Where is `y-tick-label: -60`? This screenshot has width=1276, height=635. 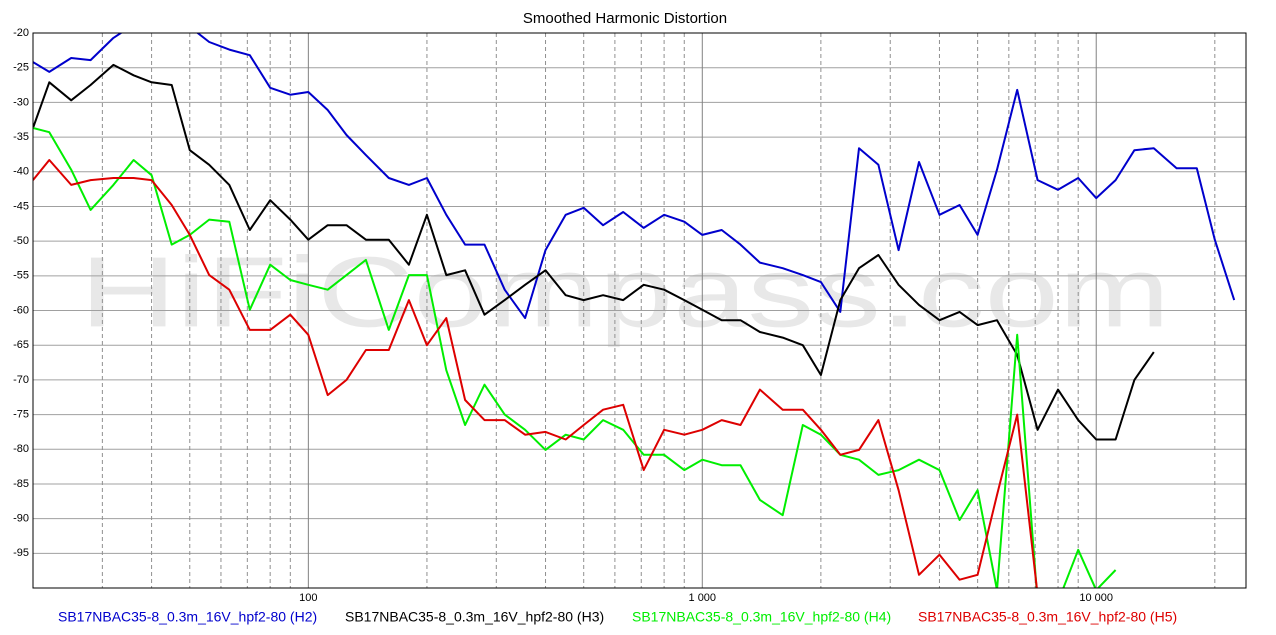
y-tick-label: -60 is located at coordinates (21, 310).